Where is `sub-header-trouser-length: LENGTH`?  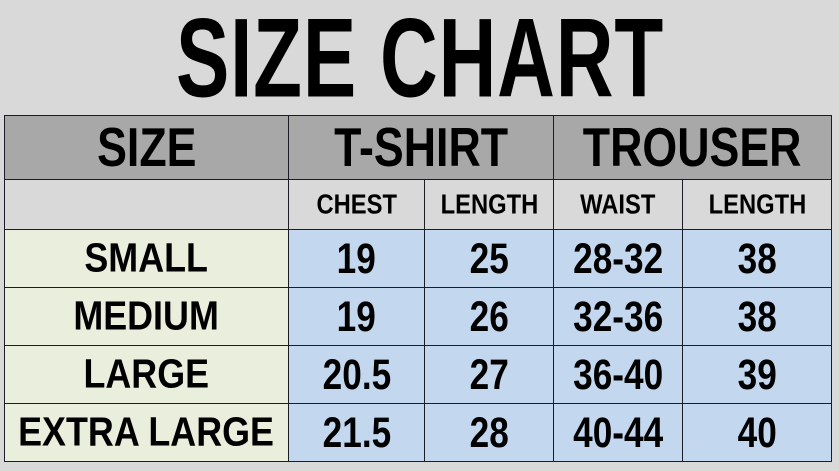 sub-header-trouser-length: LENGTH is located at coordinates (757, 204).